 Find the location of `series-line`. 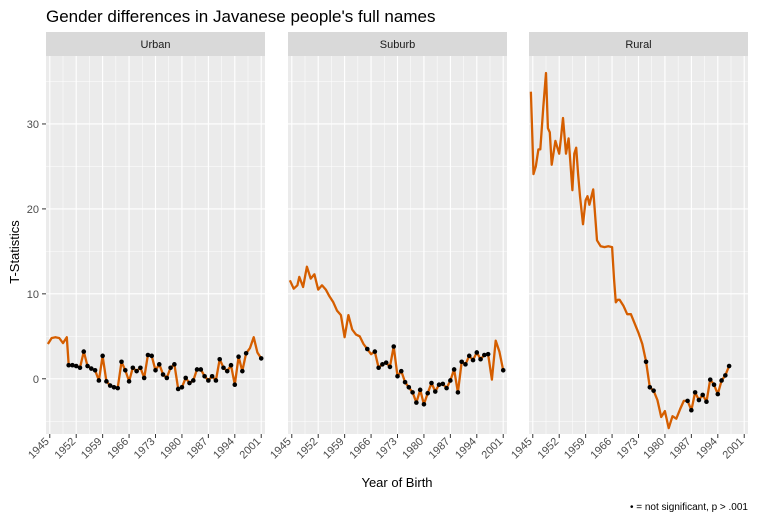

series-line is located at coordinates (154, 363).